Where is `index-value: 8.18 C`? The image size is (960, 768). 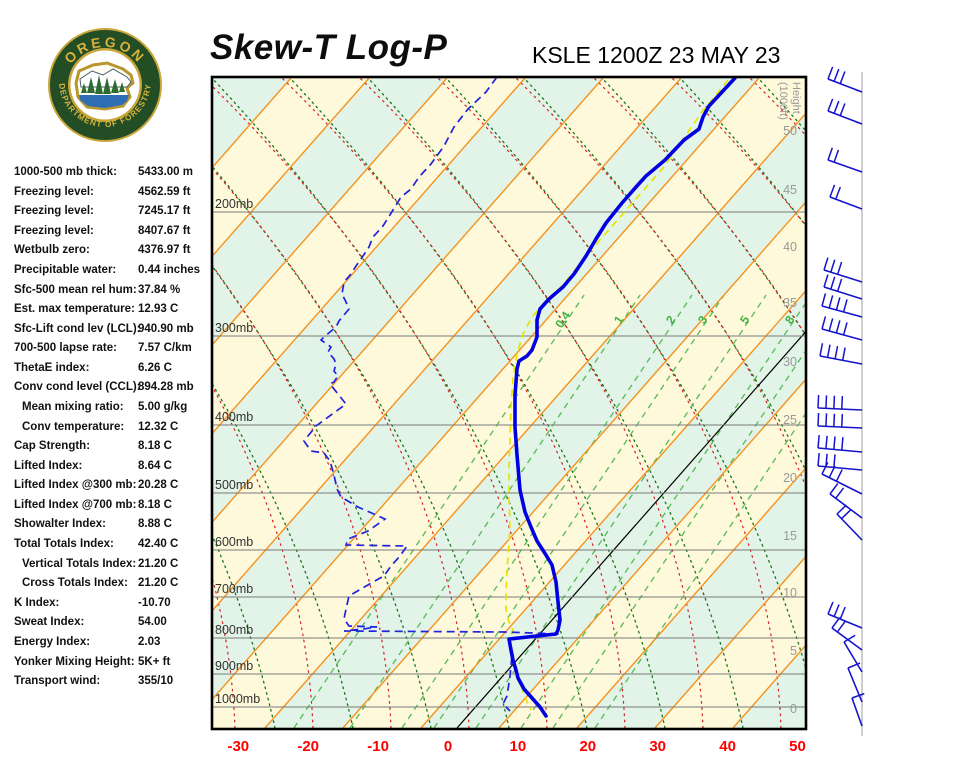
index-value: 8.18 C is located at coordinates (155, 504).